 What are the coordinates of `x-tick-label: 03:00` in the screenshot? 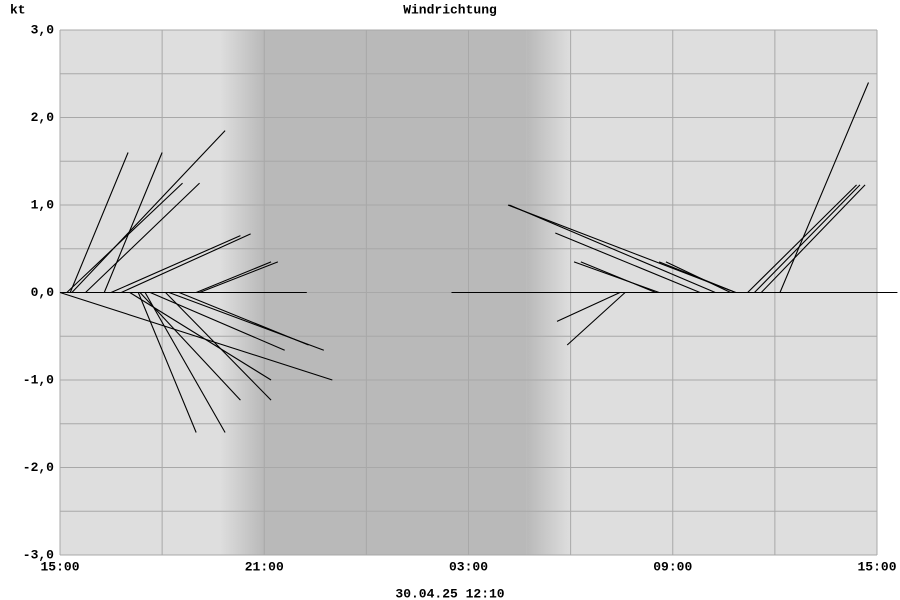 It's located at (468, 566).